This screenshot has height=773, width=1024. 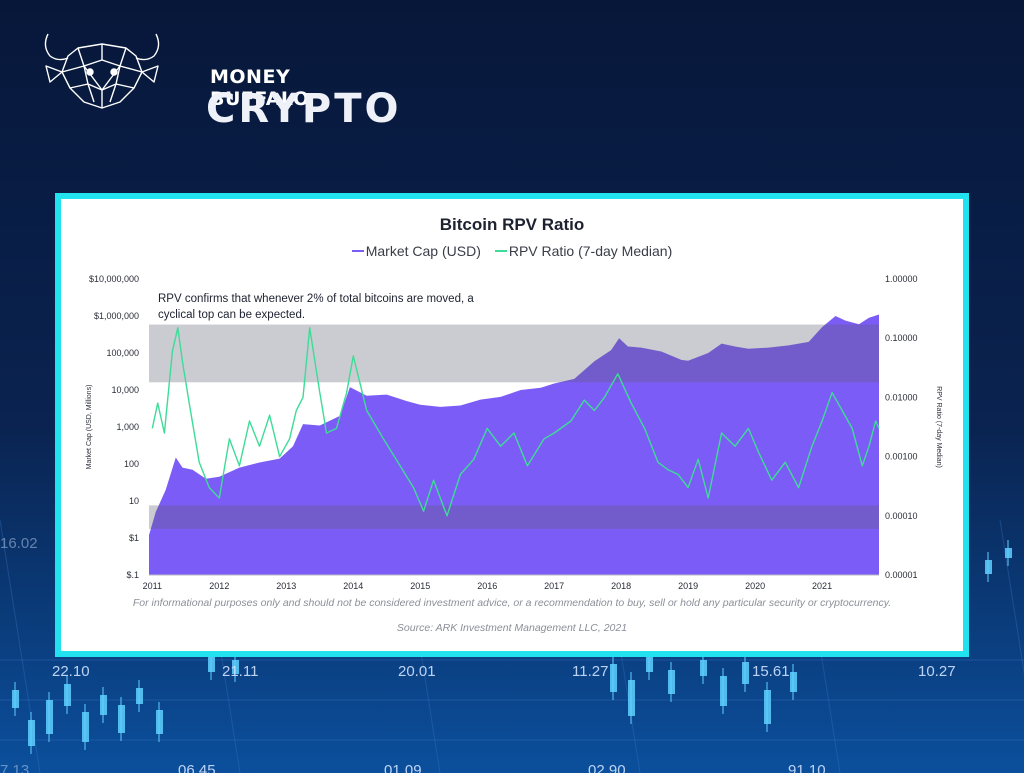 What do you see at coordinates (19, 543) in the screenshot?
I see `background-ticker: 16.02` at bounding box center [19, 543].